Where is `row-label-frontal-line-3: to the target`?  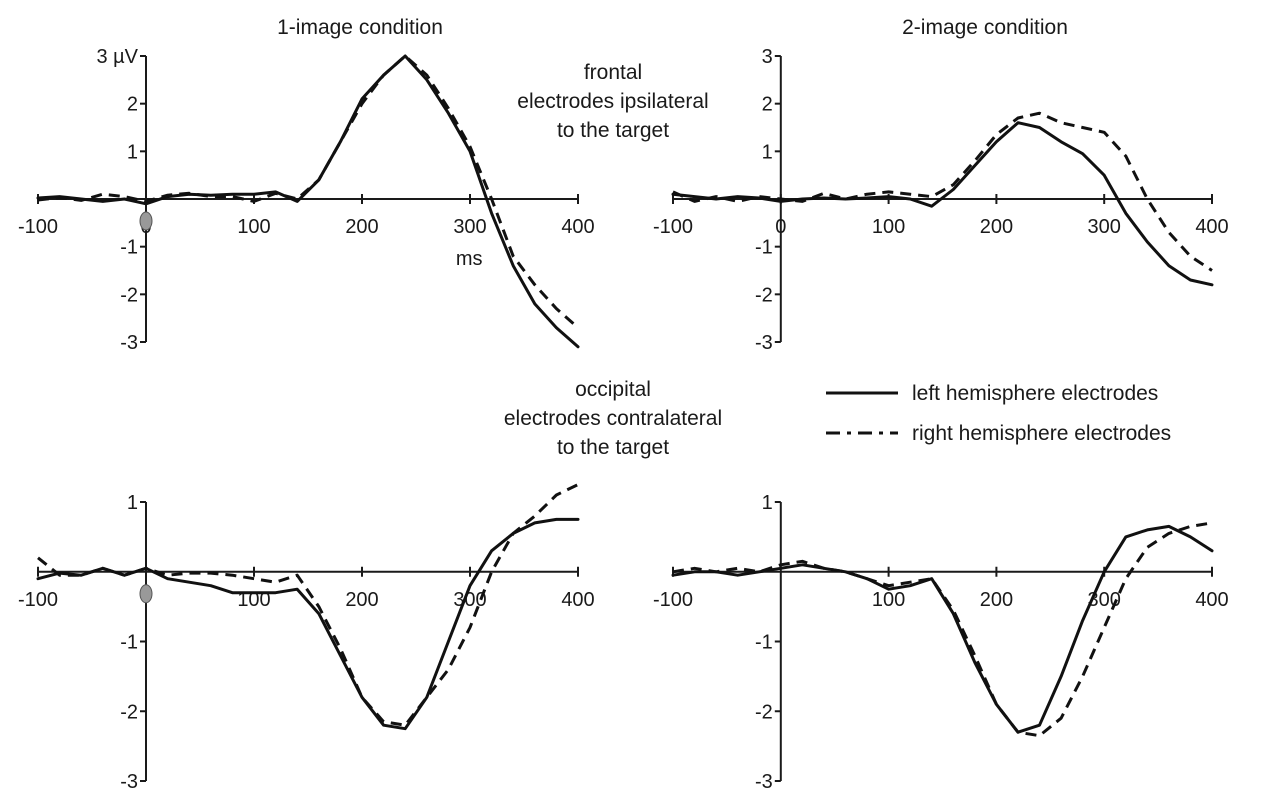
row-label-frontal-line-3: to the target is located at coordinates (613, 130).